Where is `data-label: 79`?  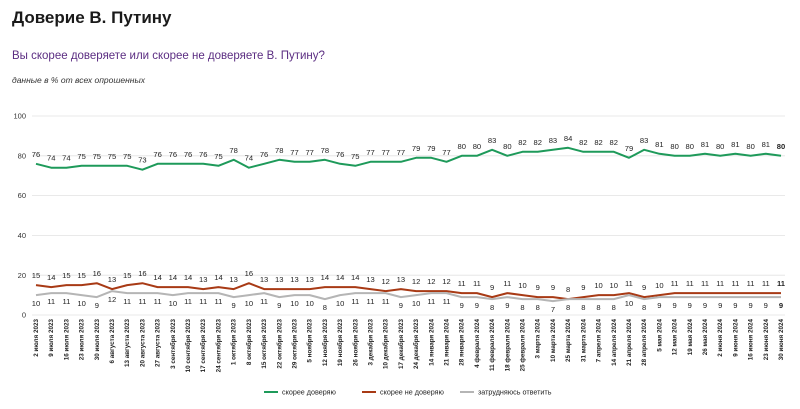 data-label: 79 is located at coordinates (629, 148).